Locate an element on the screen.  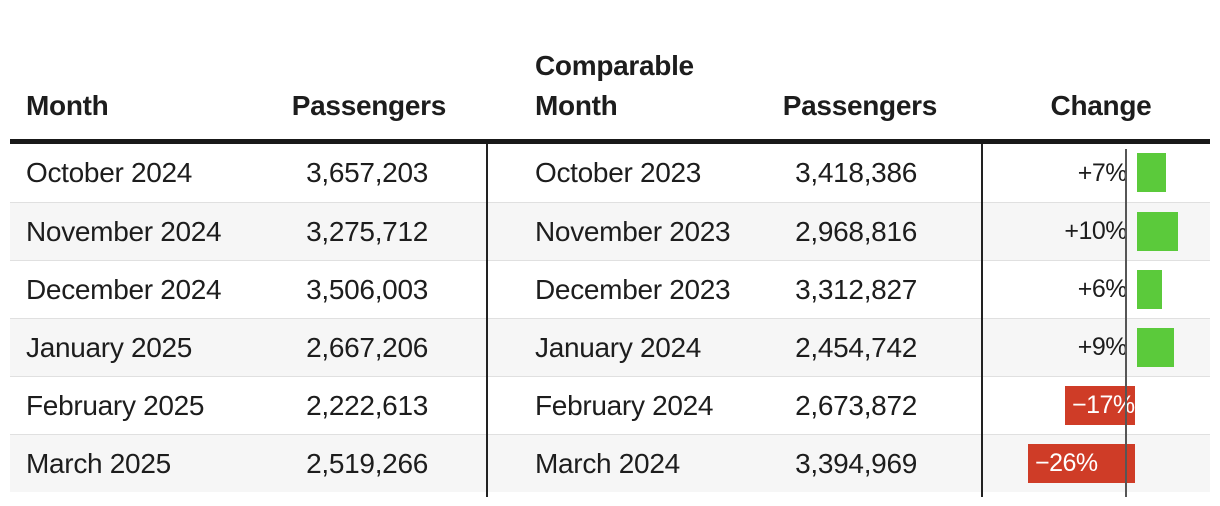
passengers-cell: 2,222,613 is located at coordinates (367, 405).